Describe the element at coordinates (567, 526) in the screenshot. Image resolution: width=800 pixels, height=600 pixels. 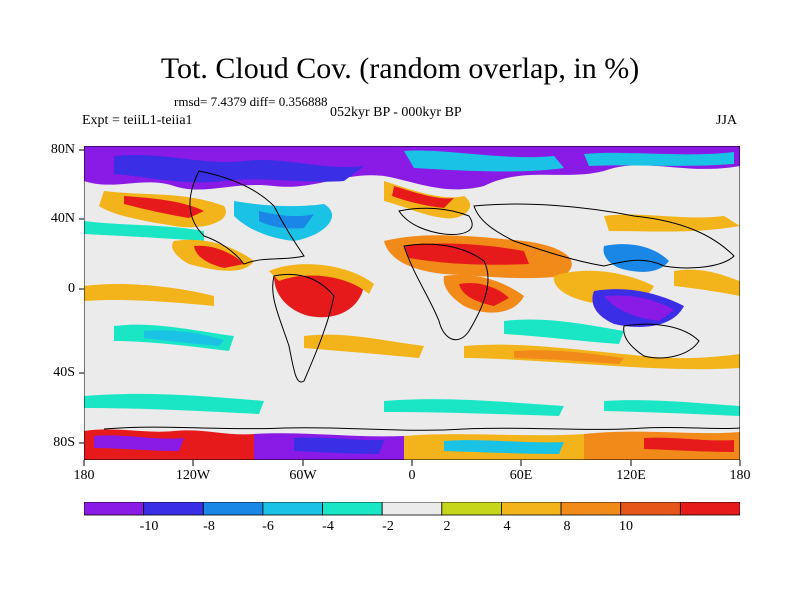
I see `colorbar-label: 8` at that location.